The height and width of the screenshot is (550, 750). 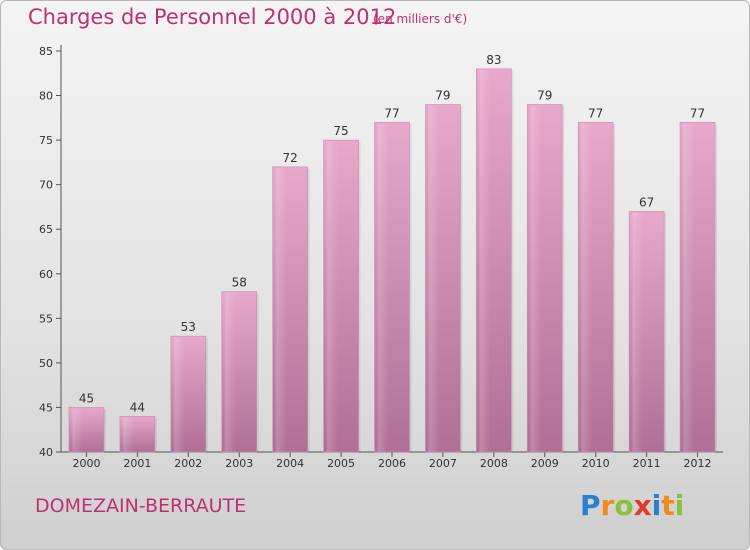 I want to click on x-tick-label: 2007, so click(x=443, y=463).